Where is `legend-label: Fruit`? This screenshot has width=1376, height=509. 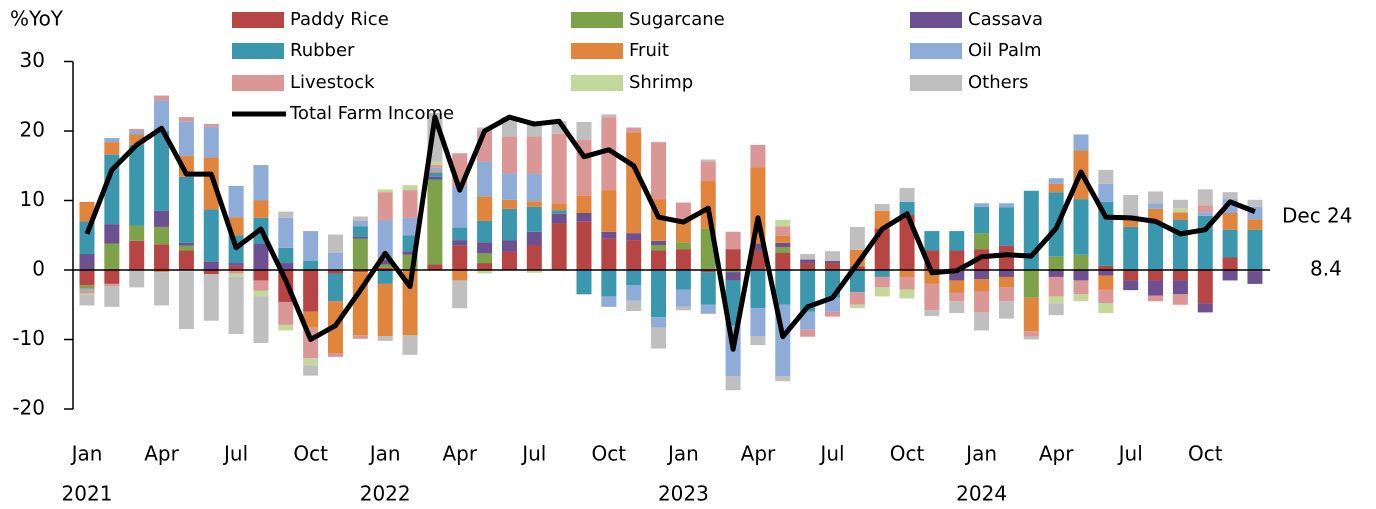 legend-label: Fruit is located at coordinates (649, 50).